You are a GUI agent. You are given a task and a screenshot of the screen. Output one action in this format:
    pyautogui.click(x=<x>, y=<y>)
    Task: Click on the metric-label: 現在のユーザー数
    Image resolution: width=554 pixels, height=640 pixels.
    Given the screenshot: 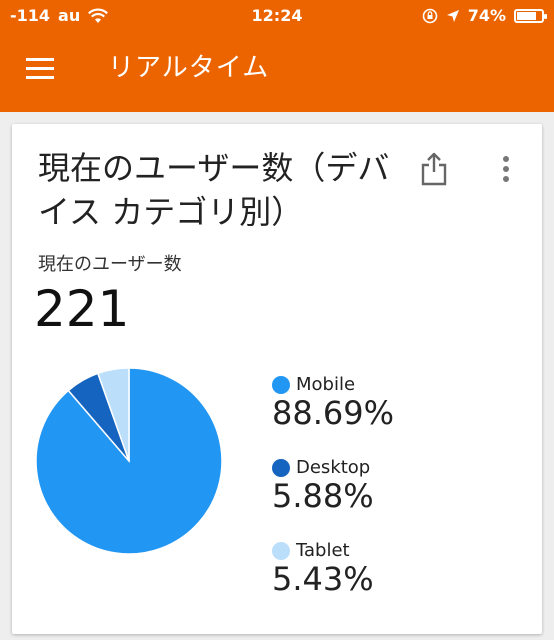 What is the action you would take?
    pyautogui.click(x=110, y=264)
    